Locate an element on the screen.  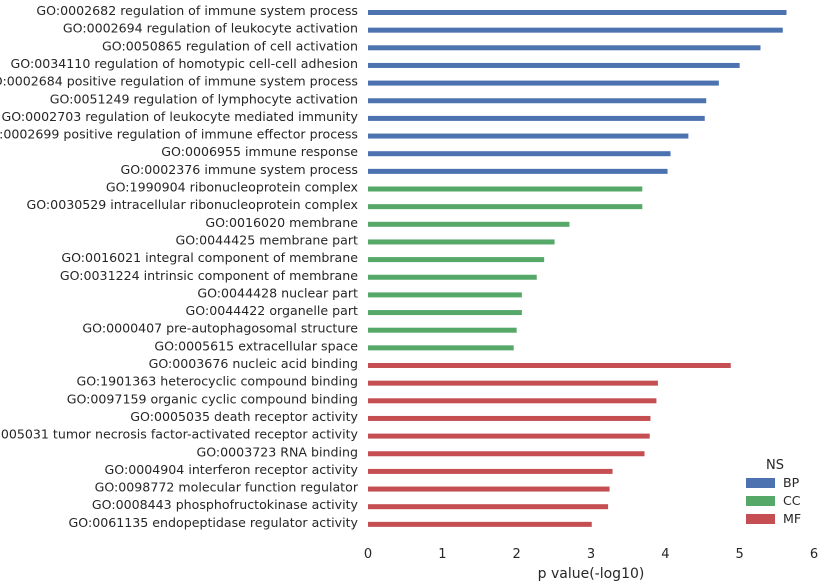
legend-title: NS is located at coordinates (775, 465).